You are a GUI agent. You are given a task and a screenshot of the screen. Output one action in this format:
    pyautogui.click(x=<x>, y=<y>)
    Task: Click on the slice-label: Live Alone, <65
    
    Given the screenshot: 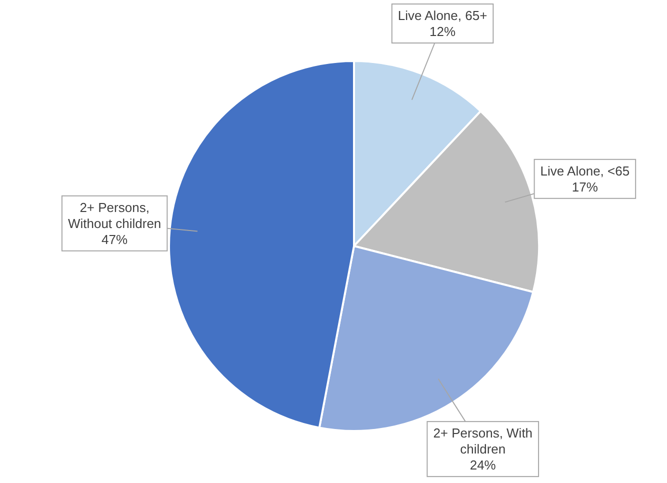 What is the action you would take?
    pyautogui.click(x=585, y=170)
    